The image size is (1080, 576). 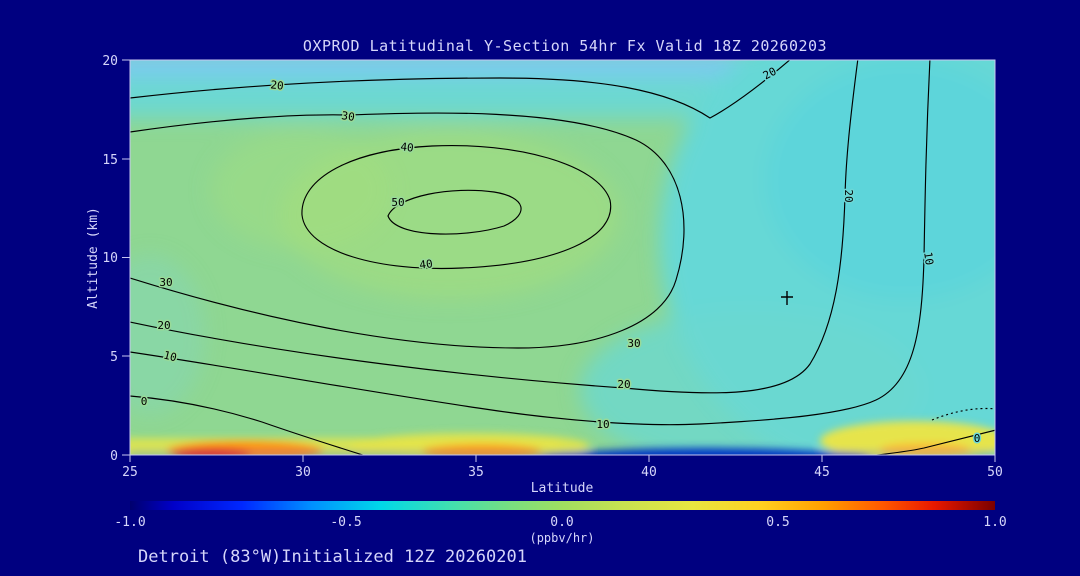 I want to click on colorbar-tick-label: -1.0, so click(x=129, y=522).